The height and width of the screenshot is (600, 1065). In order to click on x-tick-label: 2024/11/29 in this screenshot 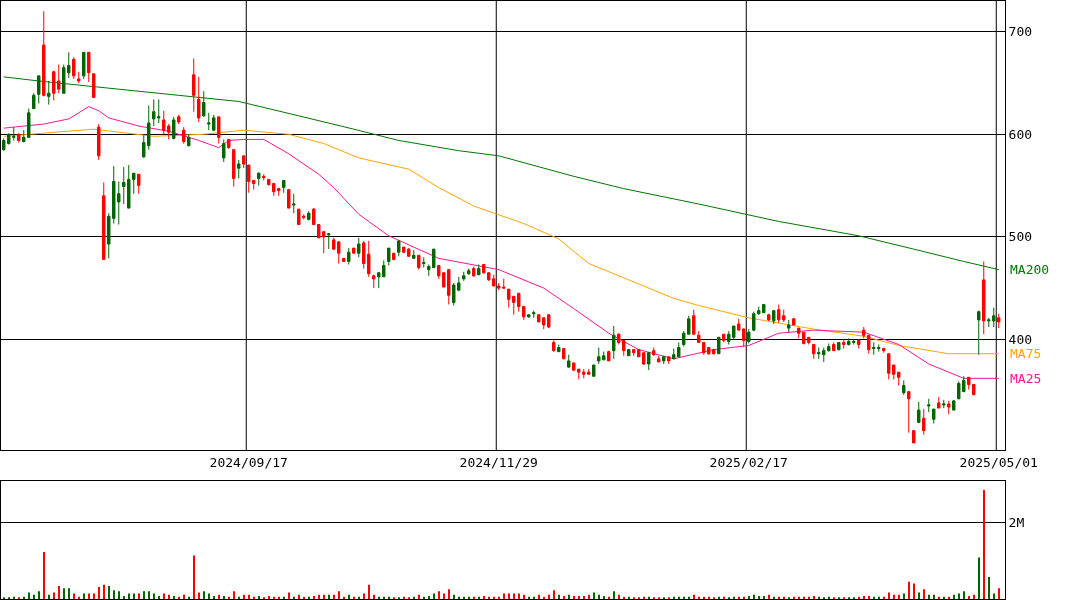, I will do `click(498, 462)`.